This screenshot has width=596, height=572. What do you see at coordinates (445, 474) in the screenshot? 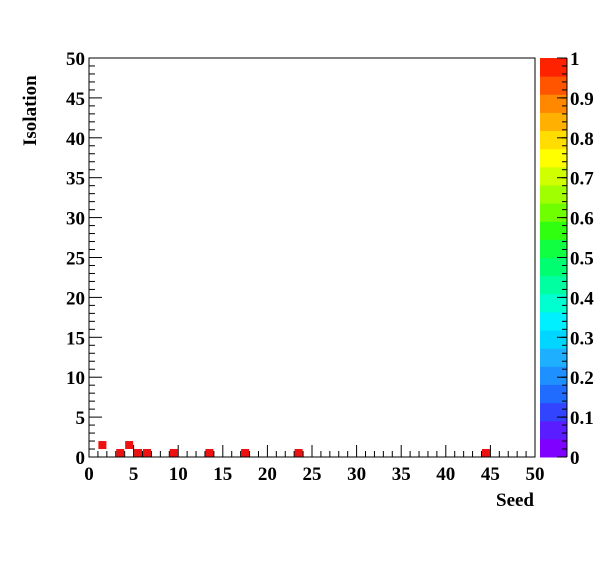
I see `x-tick-label: 40` at bounding box center [445, 474].